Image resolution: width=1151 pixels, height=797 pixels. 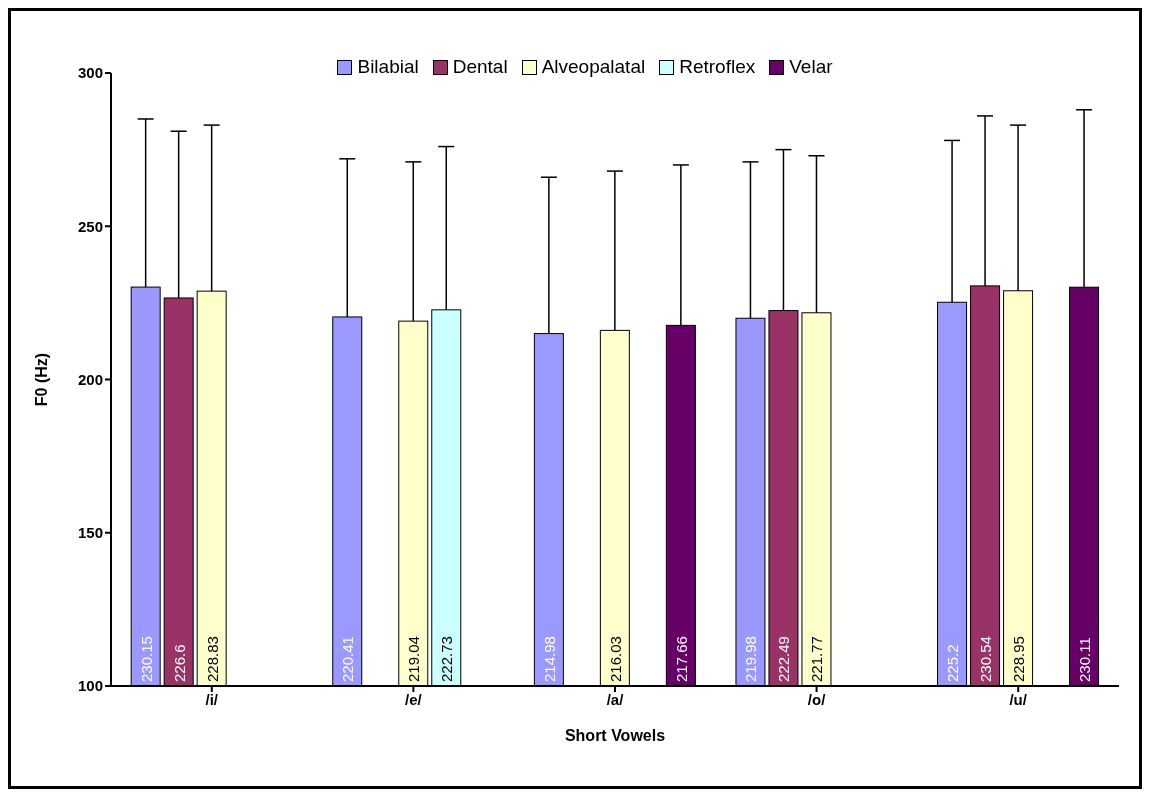 What do you see at coordinates (212, 699) in the screenshot?
I see `x-tick-label: /i/` at bounding box center [212, 699].